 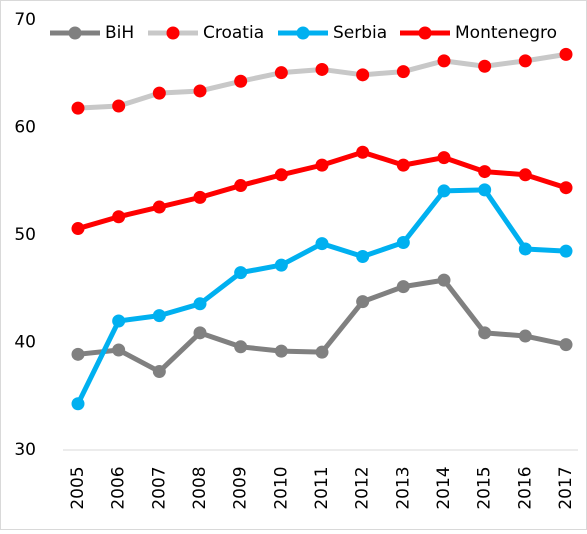 What do you see at coordinates (119, 33) in the screenshot?
I see `legend-label: BiH` at bounding box center [119, 33].